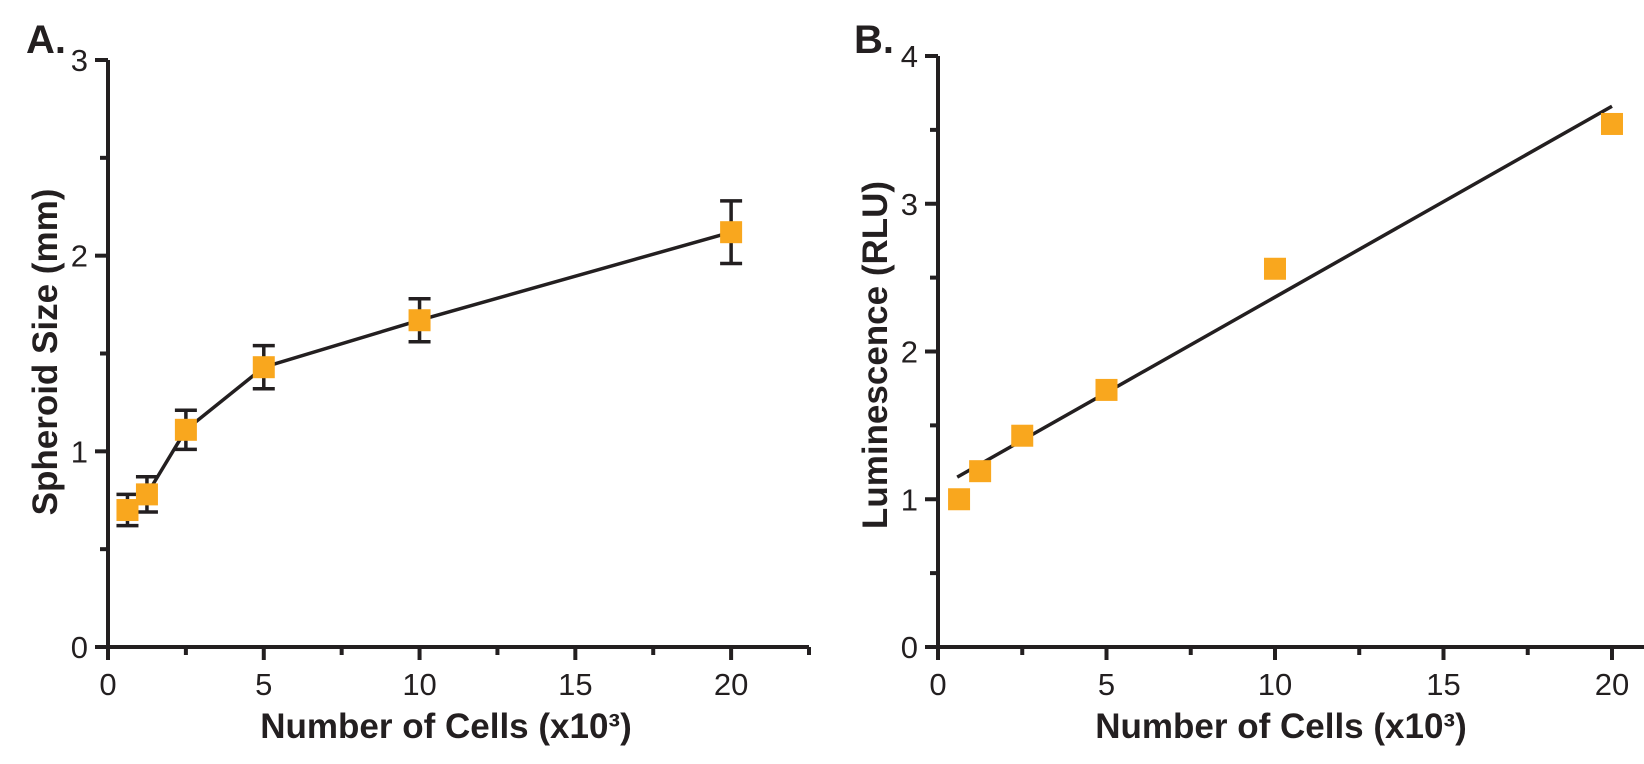 The image size is (1644, 764). What do you see at coordinates (875, 355) in the screenshot?
I see `panel-b-y-axis-title: Luminescence (RLU)` at bounding box center [875, 355].